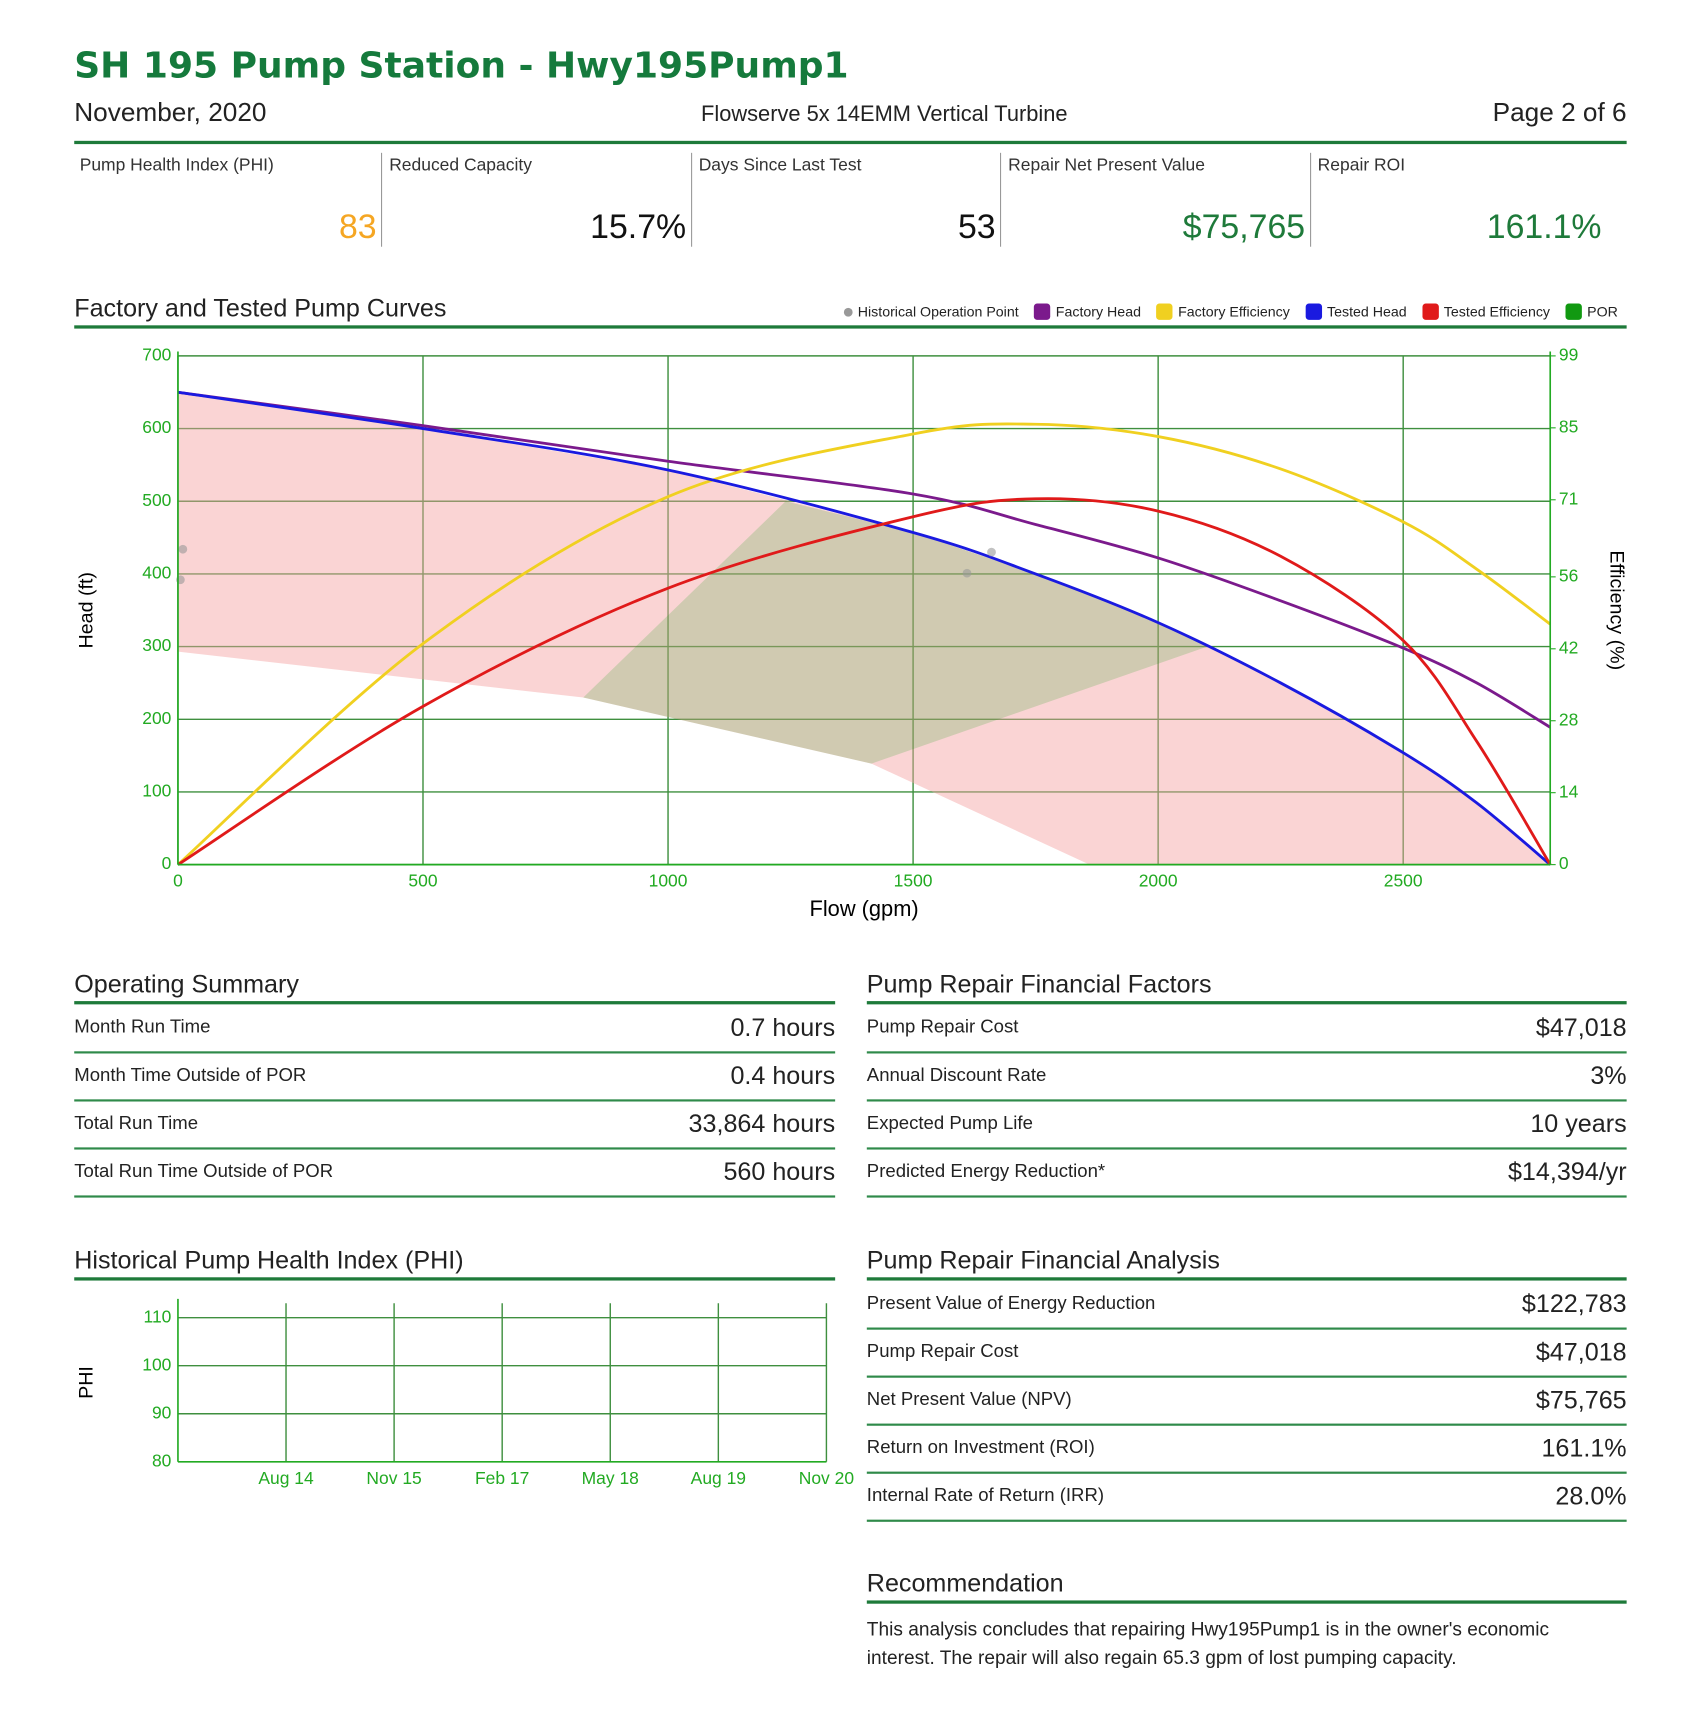  What do you see at coordinates (976, 226) in the screenshot?
I see `kpi-value: 53` at bounding box center [976, 226].